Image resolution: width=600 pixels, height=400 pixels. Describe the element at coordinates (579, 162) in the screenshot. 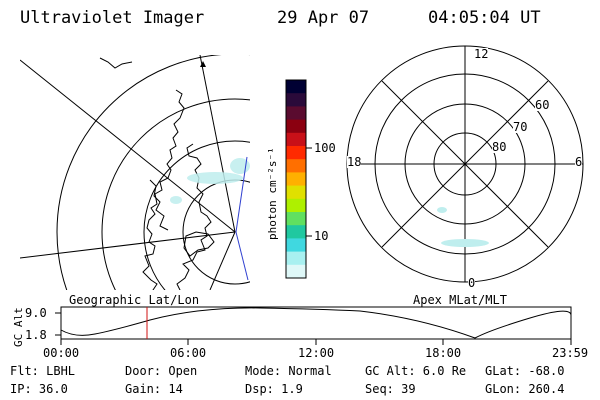

I see `mlt-label-6: 6` at that location.